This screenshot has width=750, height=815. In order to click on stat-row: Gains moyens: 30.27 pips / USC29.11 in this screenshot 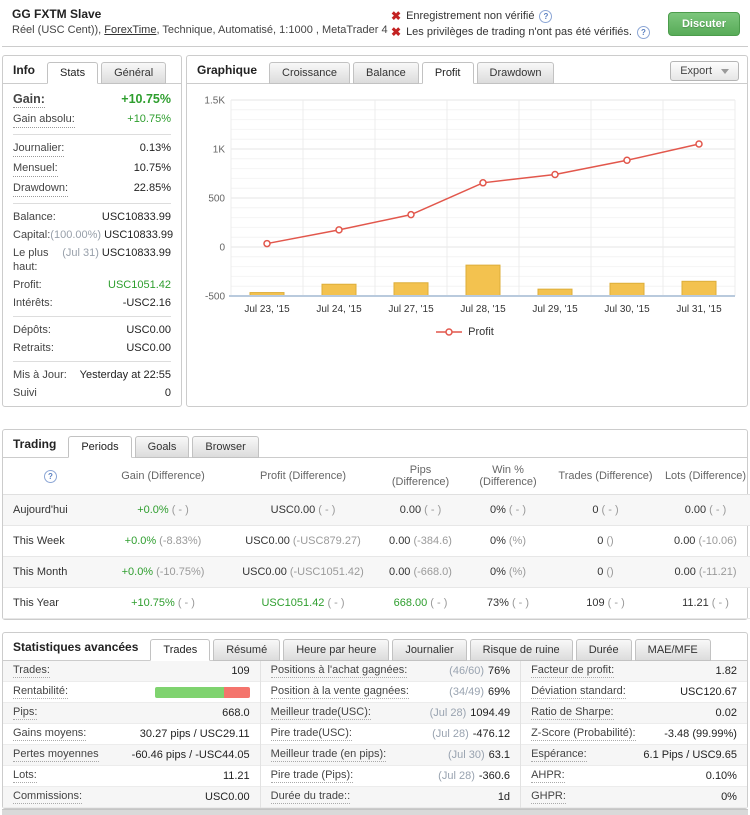, I will do `click(131, 734)`.